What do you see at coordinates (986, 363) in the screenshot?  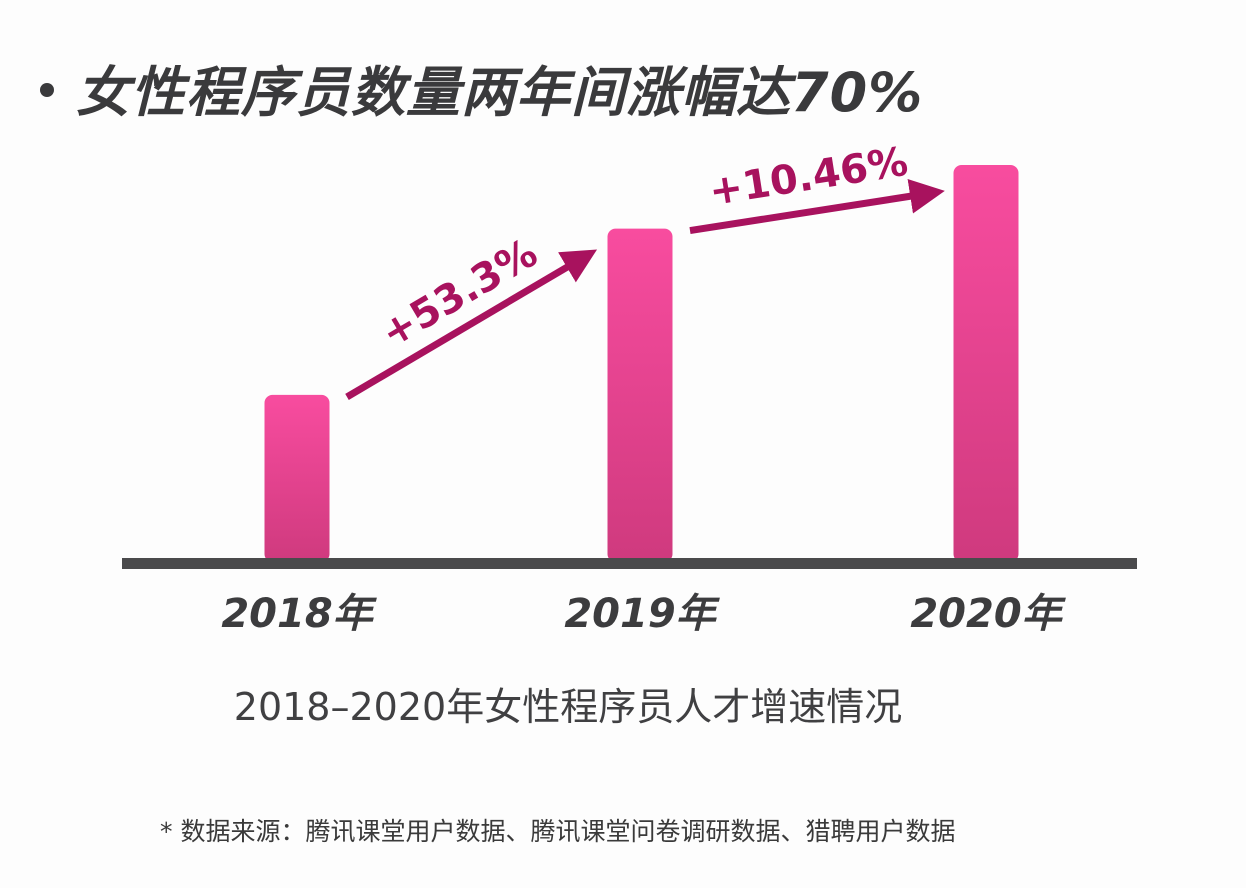 I see `bar-2020年` at bounding box center [986, 363].